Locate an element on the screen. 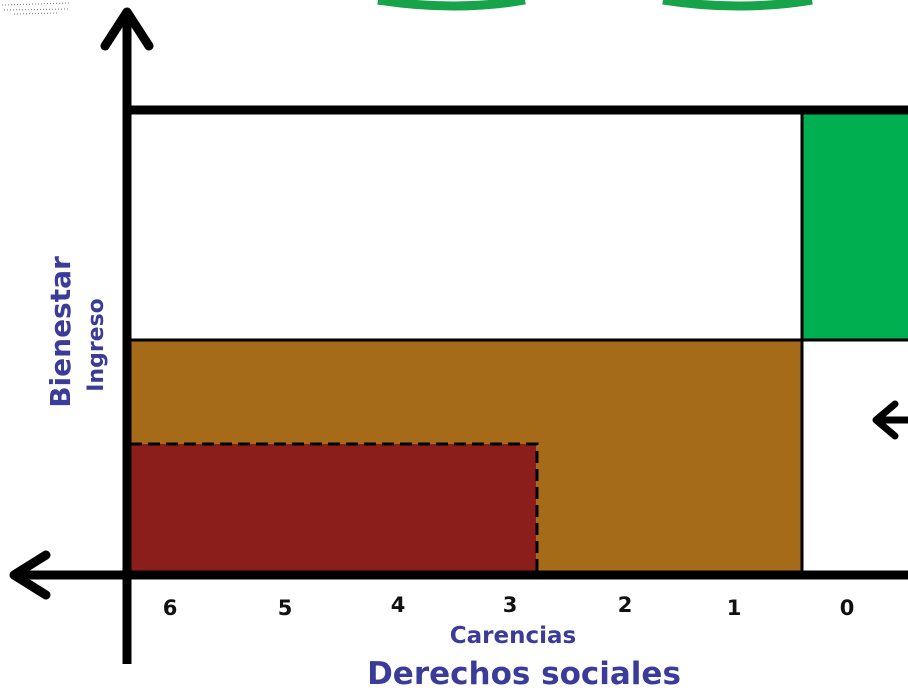 The width and height of the screenshot is (908, 692). tick-label-3: 3 is located at coordinates (510, 605).